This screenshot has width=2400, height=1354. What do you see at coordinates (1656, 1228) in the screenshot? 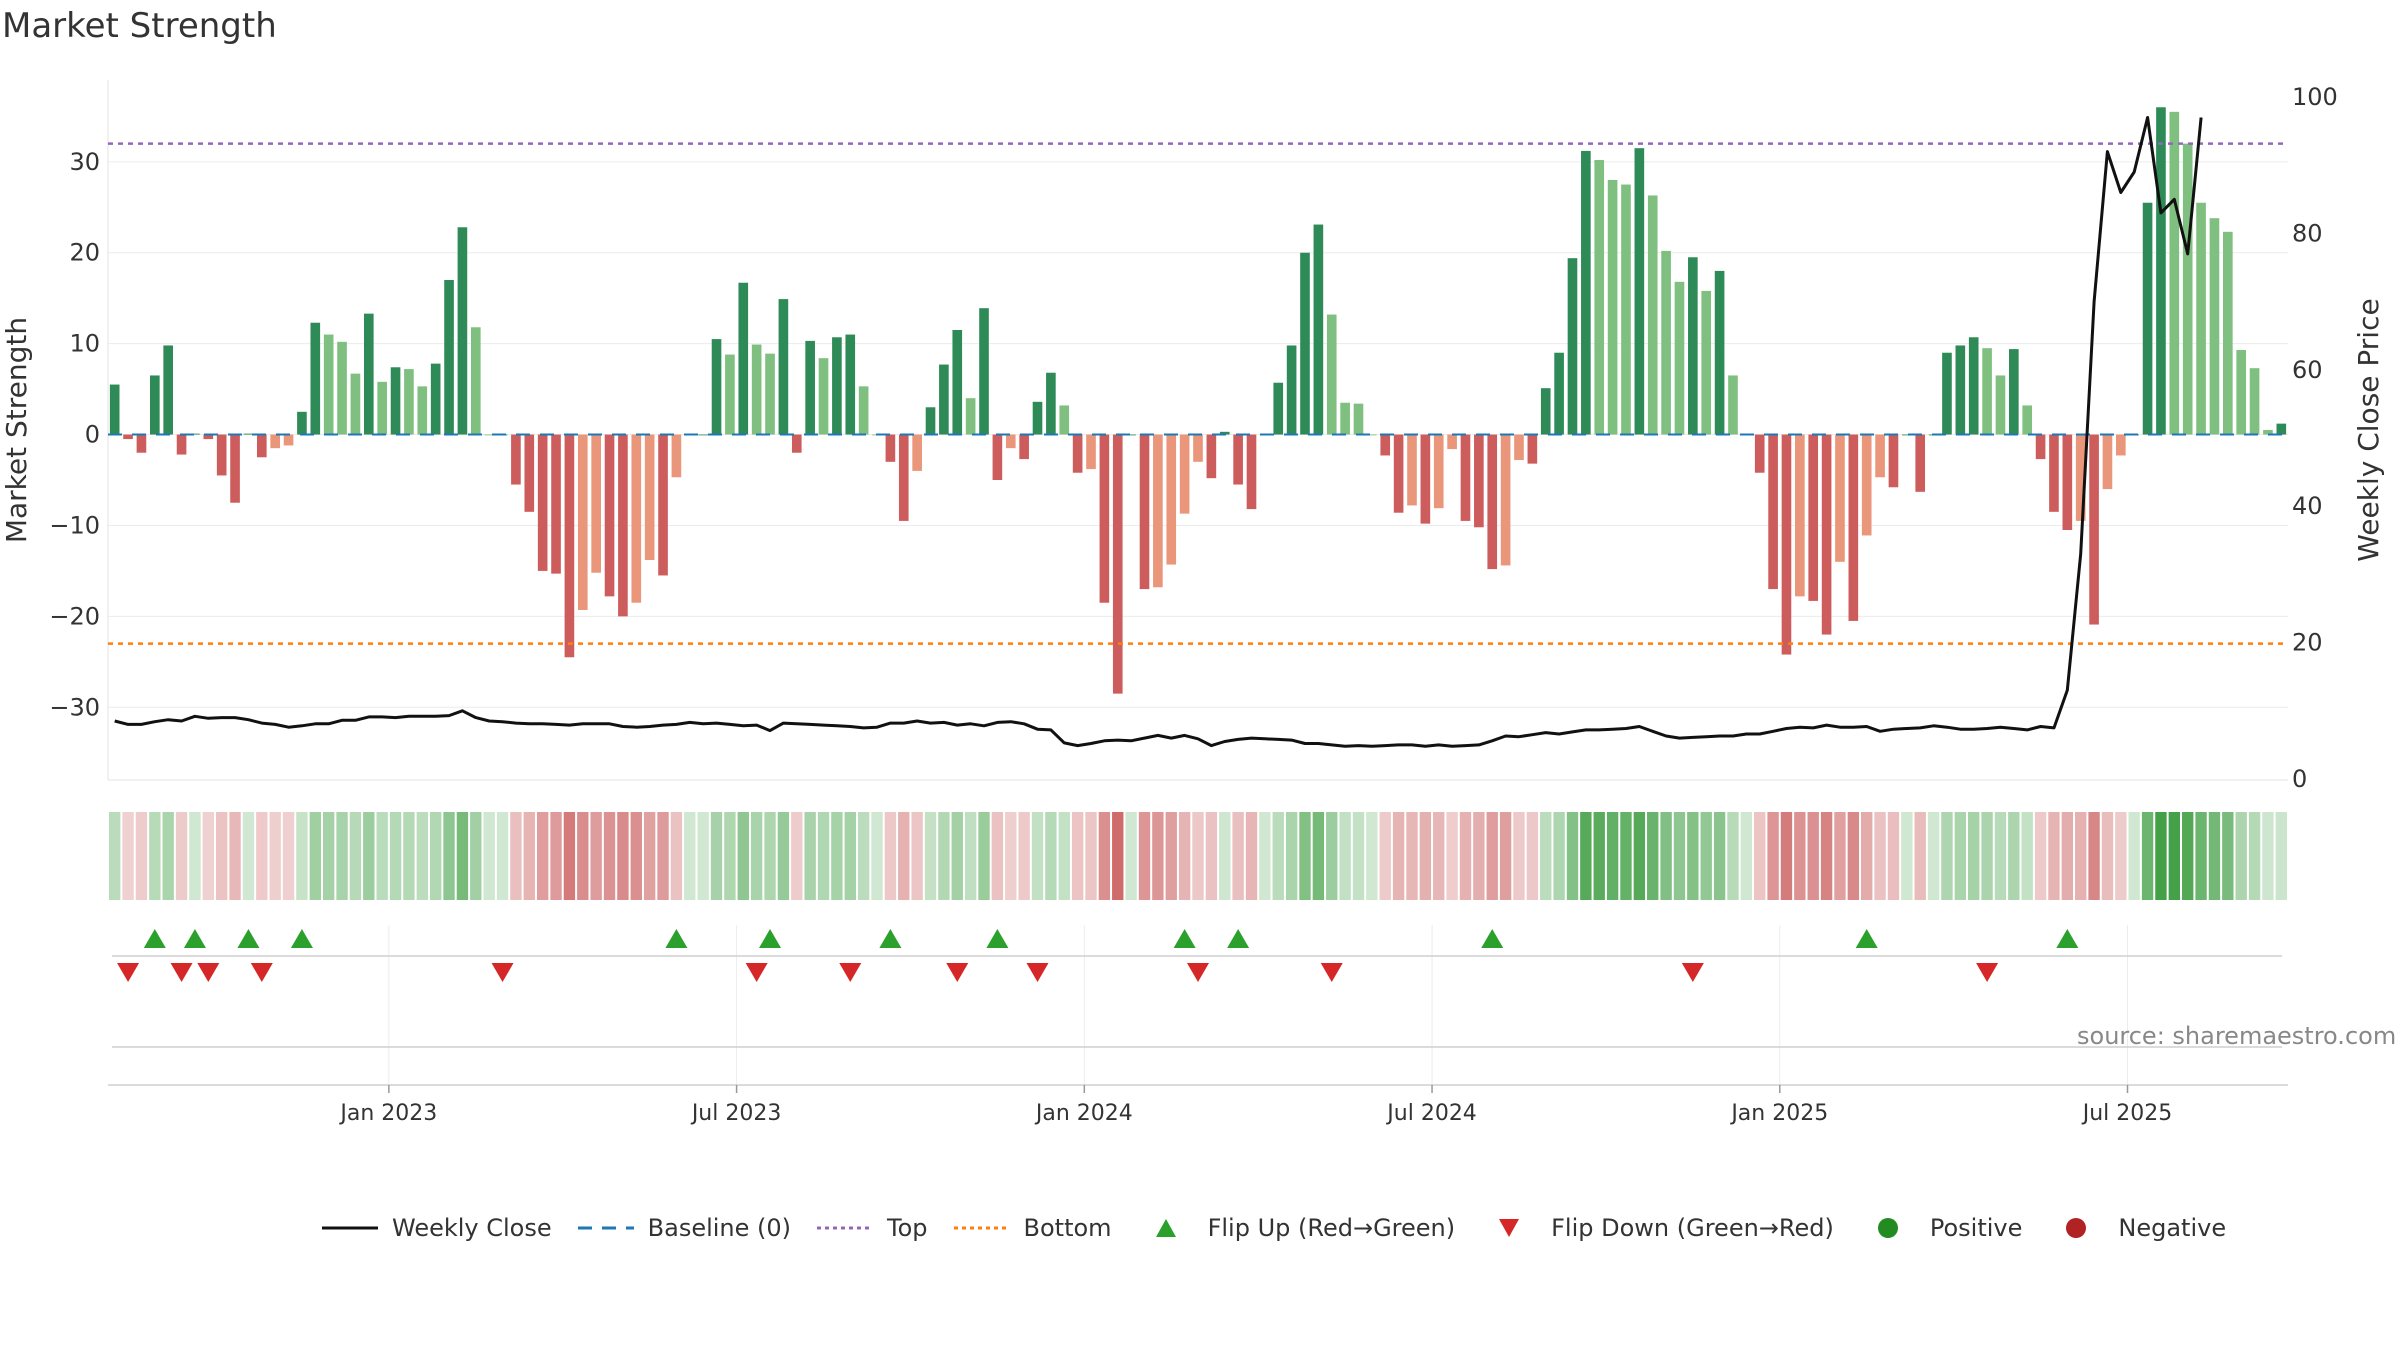
I see `legend-item: Flip Down (Green→Red)` at bounding box center [1656, 1228].